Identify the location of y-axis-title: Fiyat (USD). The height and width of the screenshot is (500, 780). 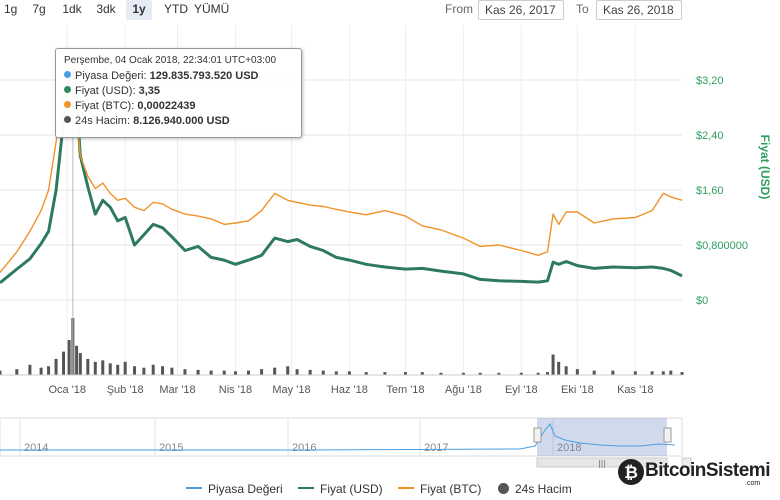
(765, 167).